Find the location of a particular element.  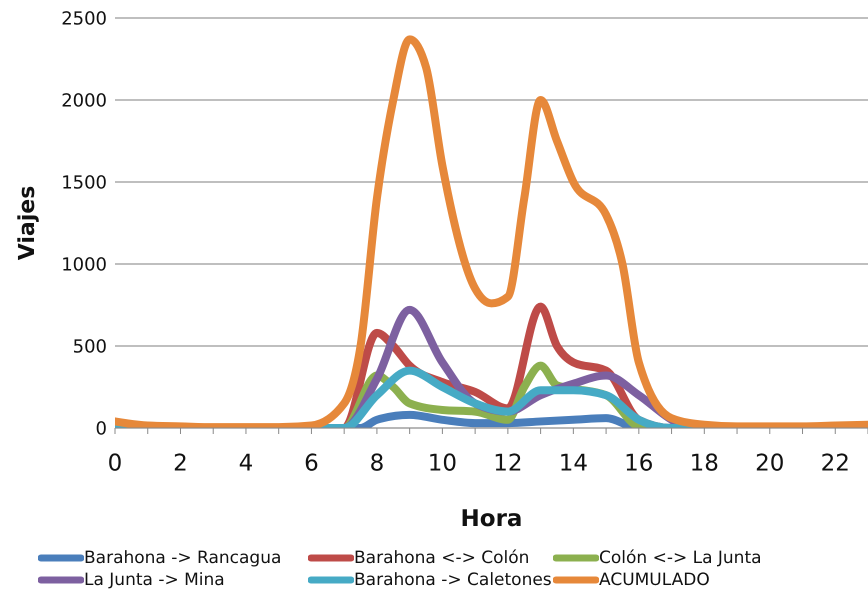

legend-label: Colón <-> La Junta is located at coordinates (680, 558).